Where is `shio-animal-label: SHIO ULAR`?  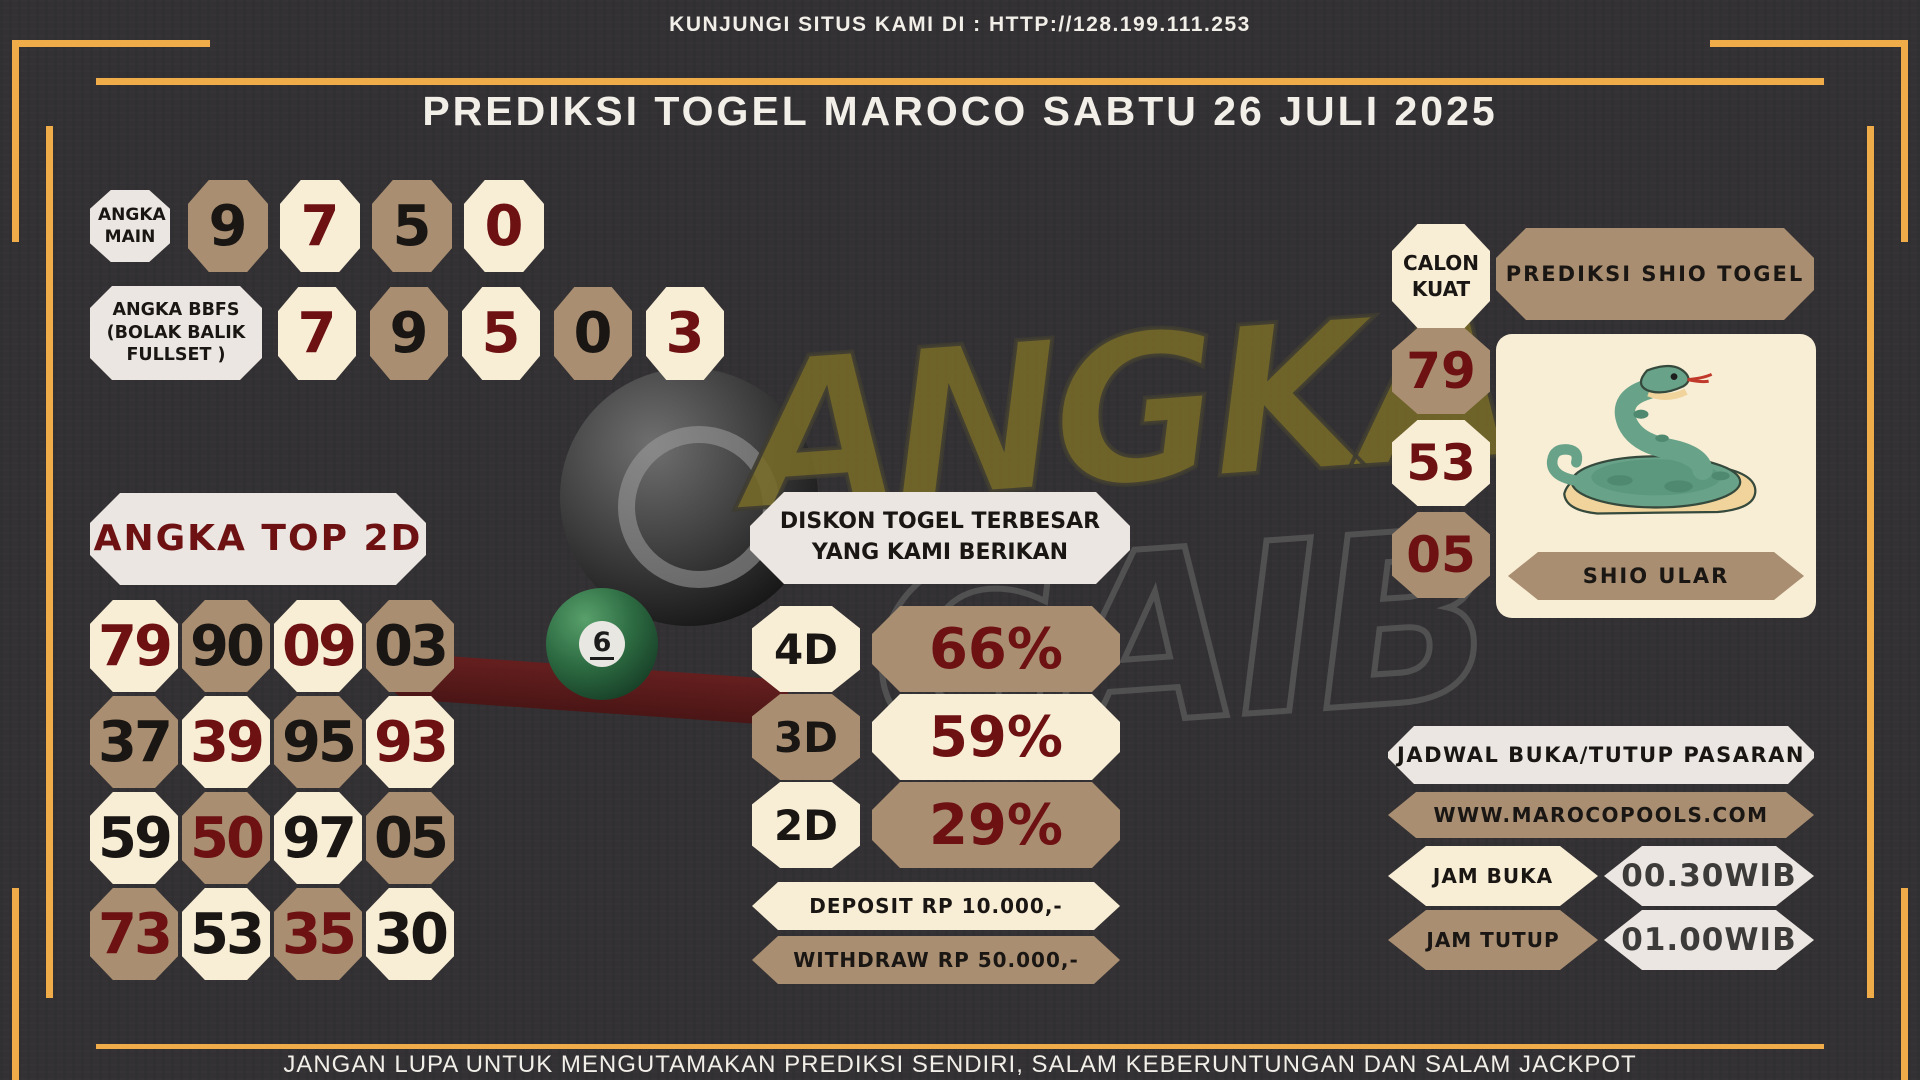 shio-animal-label: SHIO ULAR is located at coordinates (1656, 576).